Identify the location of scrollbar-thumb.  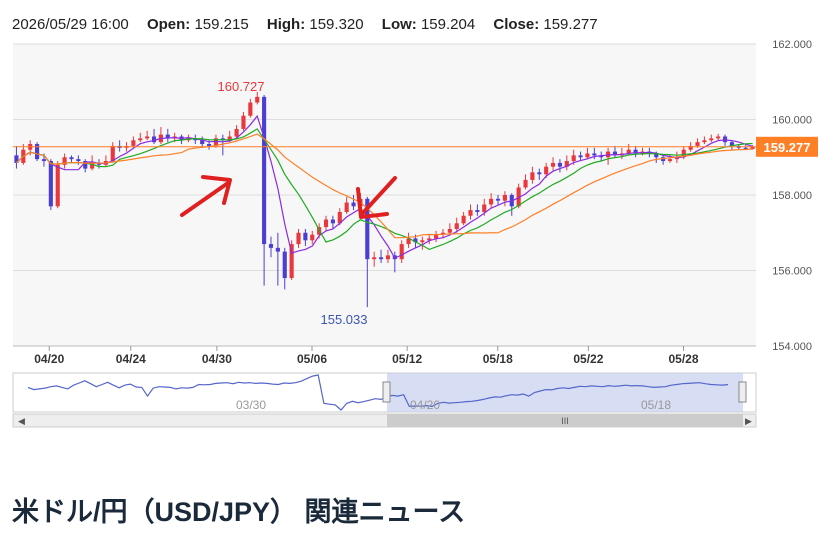
(565, 420).